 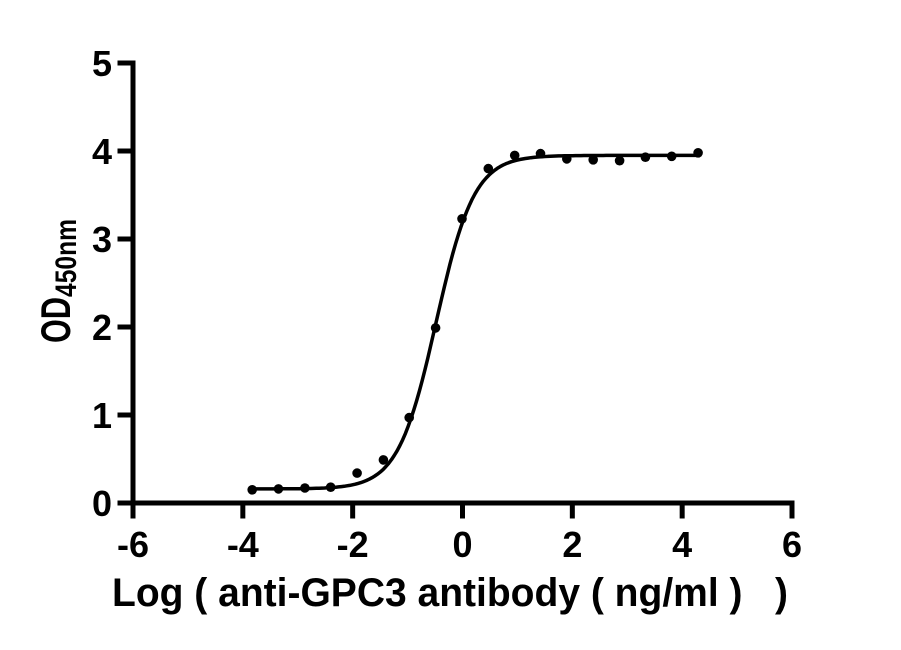 I want to click on x-tick-label: 4, so click(x=682, y=544).